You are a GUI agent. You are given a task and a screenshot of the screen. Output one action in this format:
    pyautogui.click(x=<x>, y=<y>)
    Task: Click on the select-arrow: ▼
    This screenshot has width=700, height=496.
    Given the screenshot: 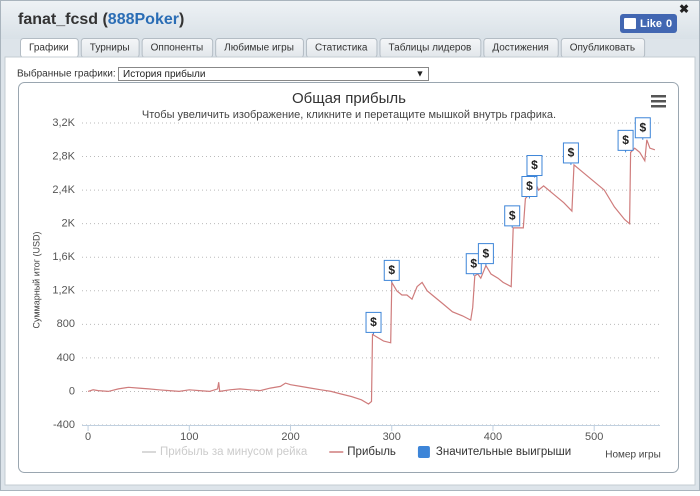 What is the action you would take?
    pyautogui.click(x=420, y=73)
    